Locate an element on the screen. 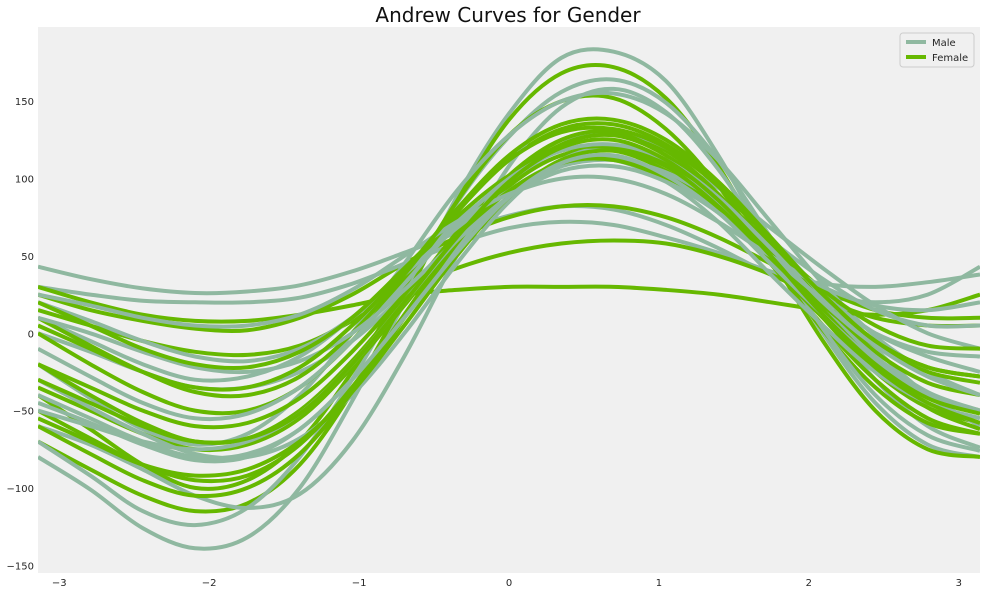  chart-title: Andrew Curves for Gender is located at coordinates (508, 15).